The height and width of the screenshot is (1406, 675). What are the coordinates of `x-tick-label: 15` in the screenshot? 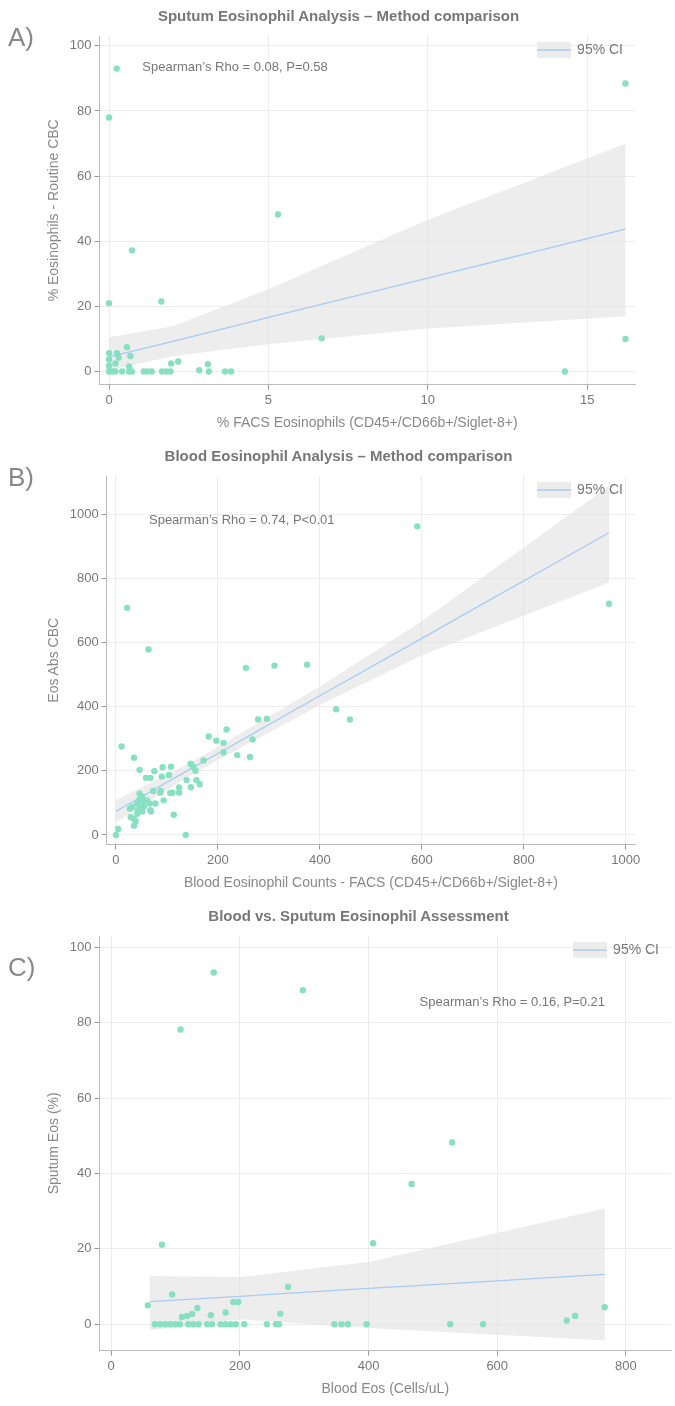 It's located at (587, 399).